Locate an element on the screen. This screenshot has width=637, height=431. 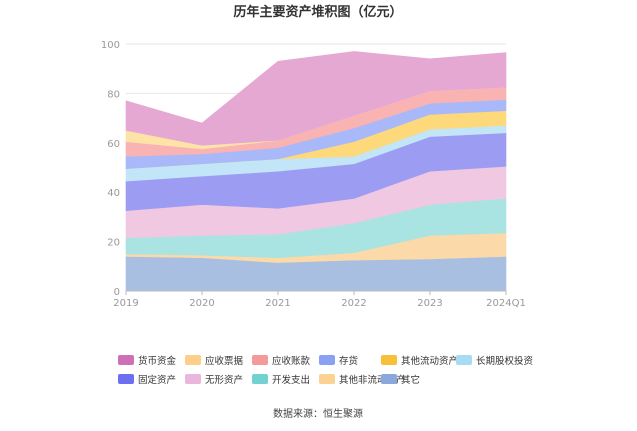
y-tick-label: 60 is located at coordinates (113, 144).